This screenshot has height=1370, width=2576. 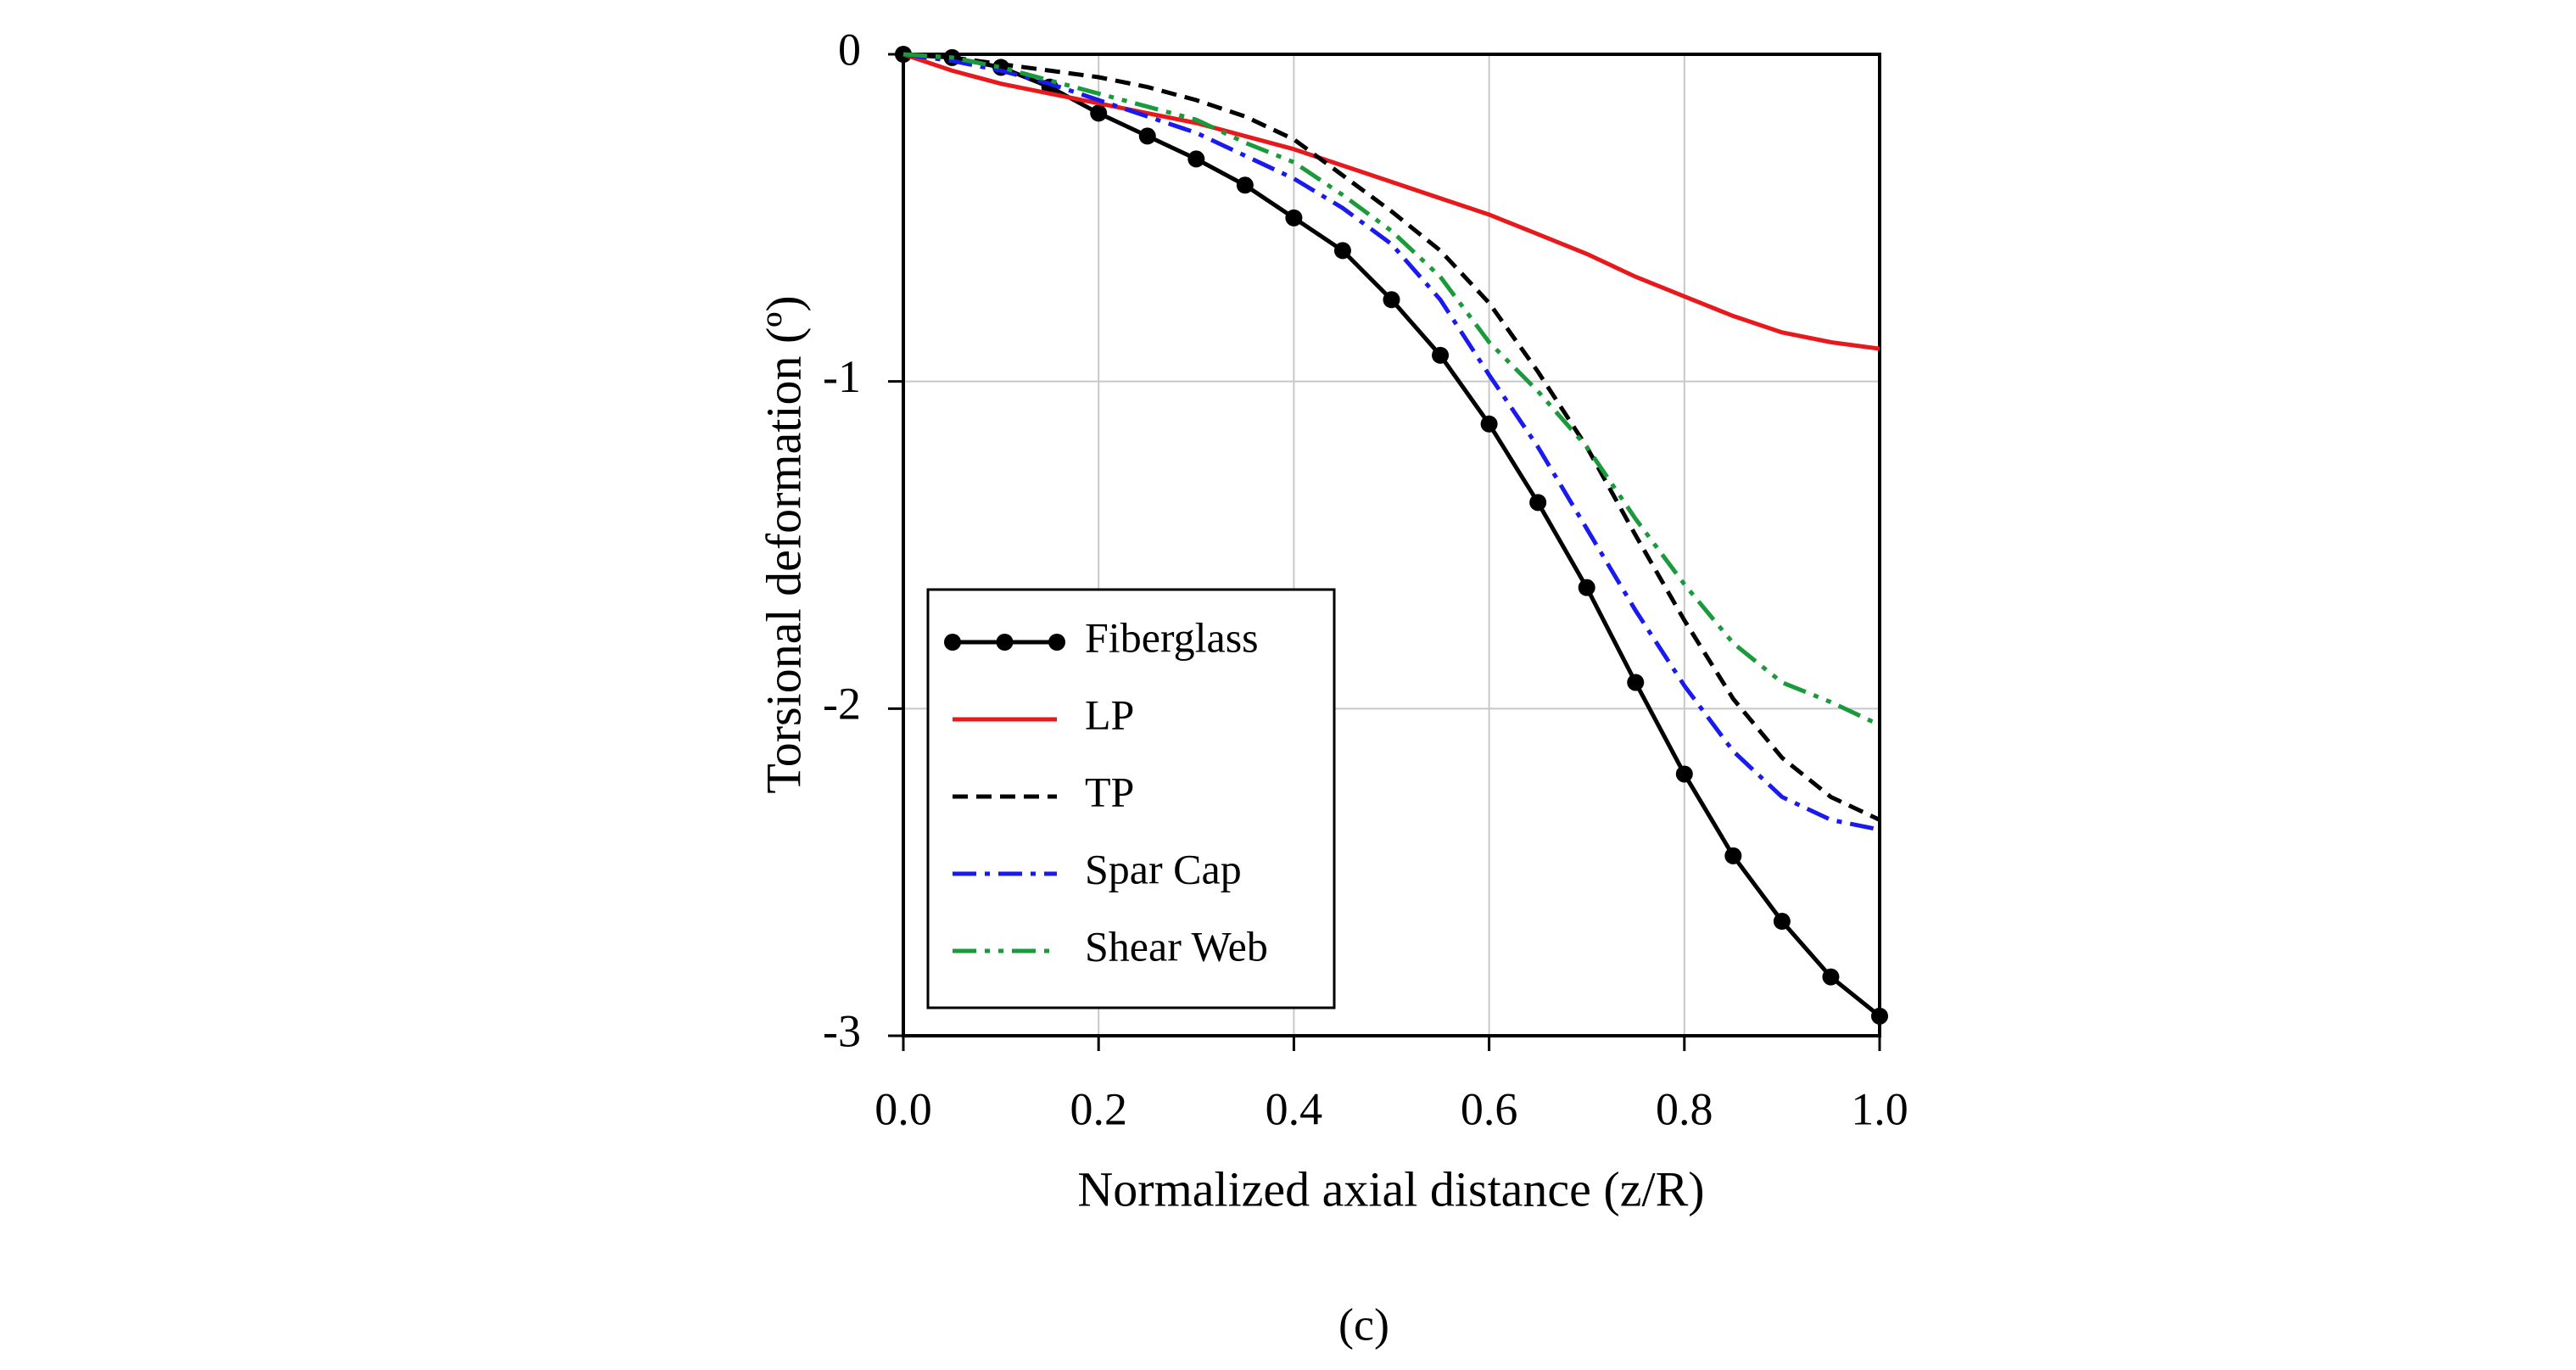 What do you see at coordinates (842, 704) in the screenshot?
I see `y-tick-label: -2` at bounding box center [842, 704].